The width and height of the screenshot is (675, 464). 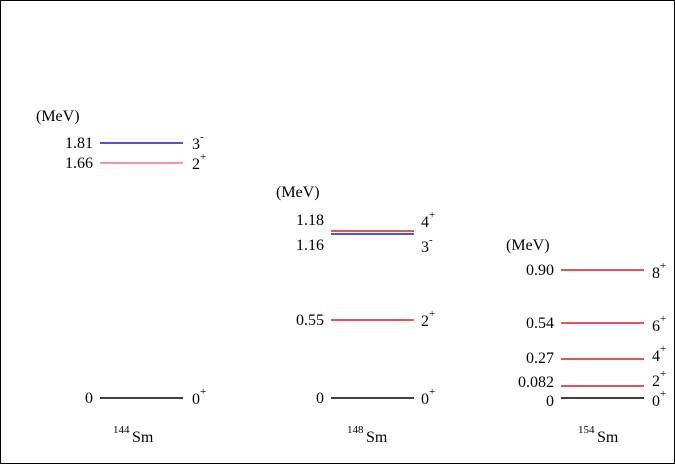 What do you see at coordinates (432, 314) in the screenshot?
I see `parity-sup-148-3: +` at bounding box center [432, 314].